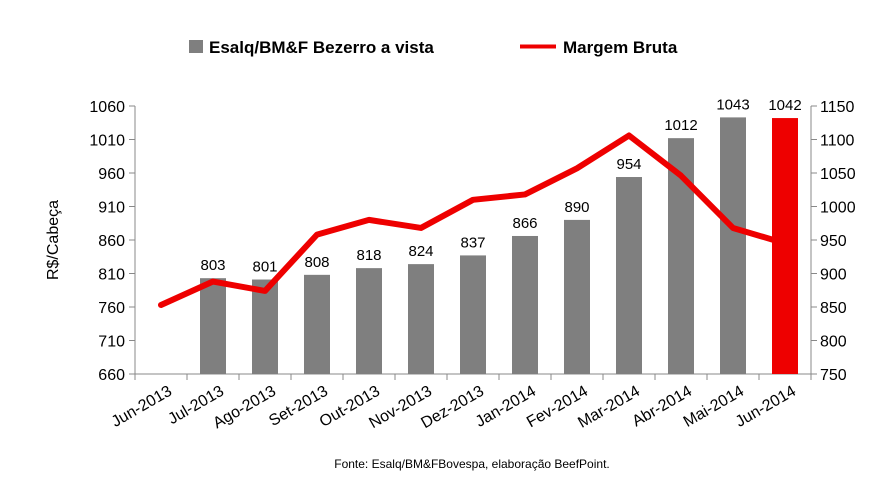 Image resolution: width=887 pixels, height=488 pixels. I want to click on right-tick-label: 1100, so click(837, 141).